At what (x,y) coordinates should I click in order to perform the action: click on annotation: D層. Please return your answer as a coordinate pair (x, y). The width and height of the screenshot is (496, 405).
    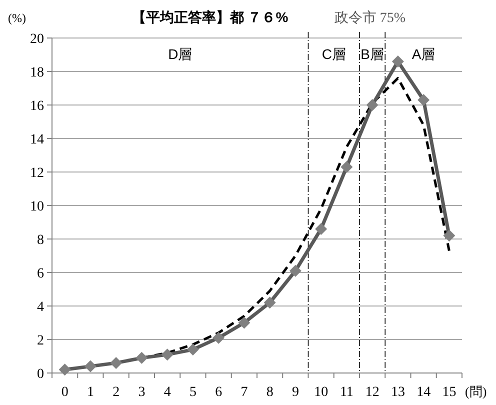
    Looking at the image, I should click on (180, 54).